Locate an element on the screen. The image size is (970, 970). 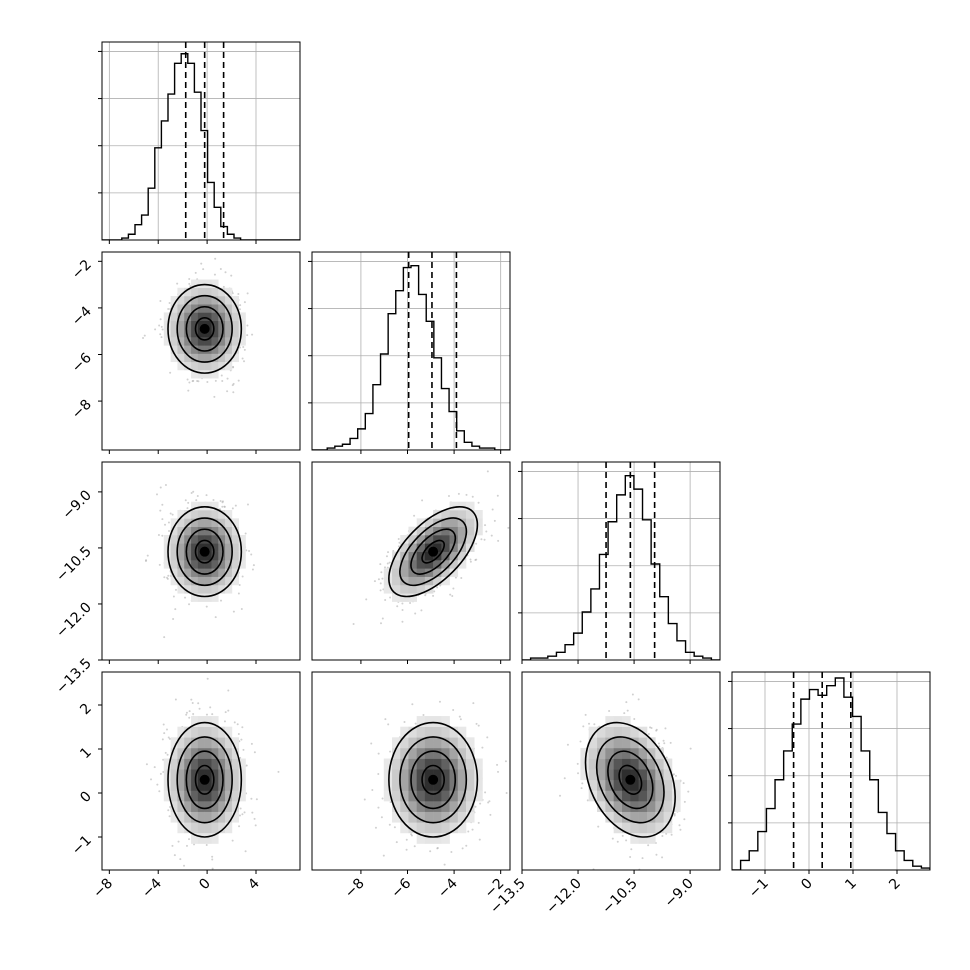
x-tick-label: −6 is located at coordinates (401, 888).